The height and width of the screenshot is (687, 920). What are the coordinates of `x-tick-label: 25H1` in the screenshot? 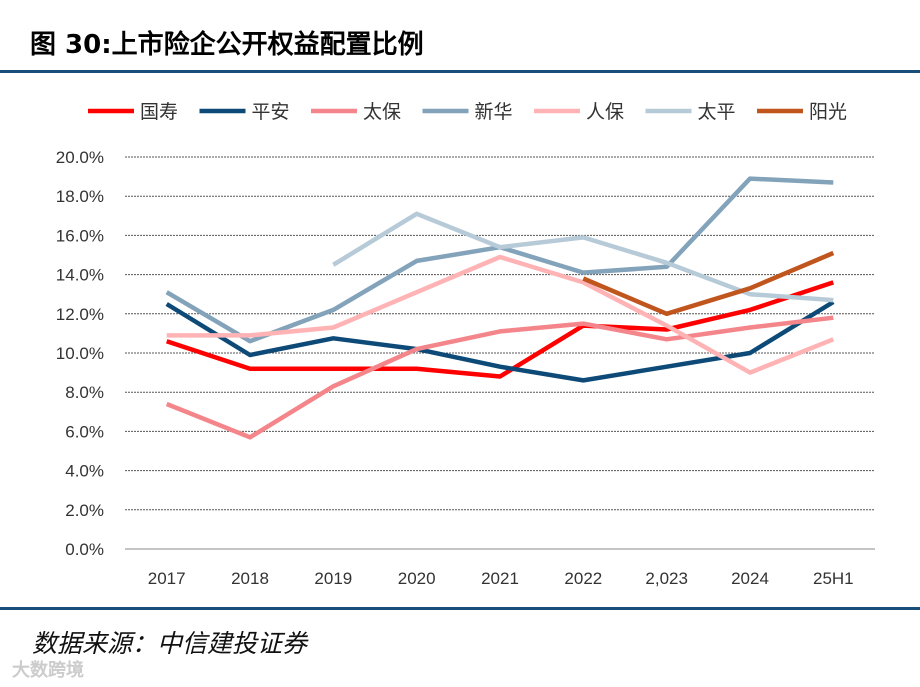 It's located at (833, 578).